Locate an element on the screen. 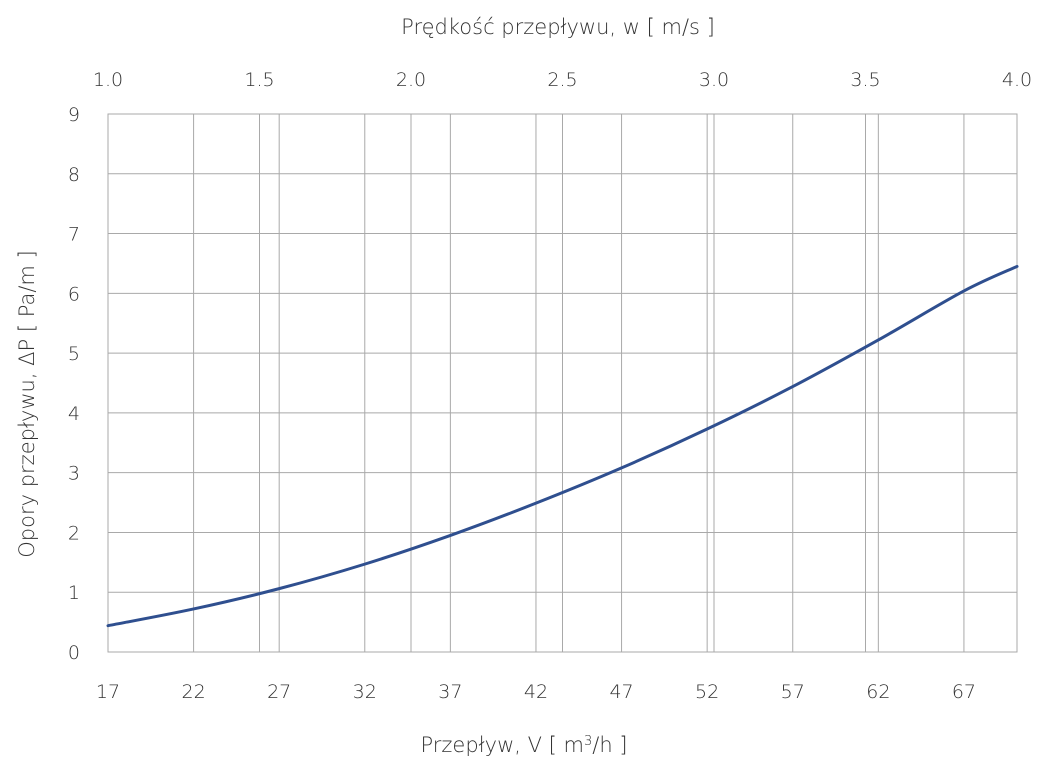  x-axis-ticks: 17 22 27 32 37 42 47 52 57 62 67 is located at coordinates (536, 692).